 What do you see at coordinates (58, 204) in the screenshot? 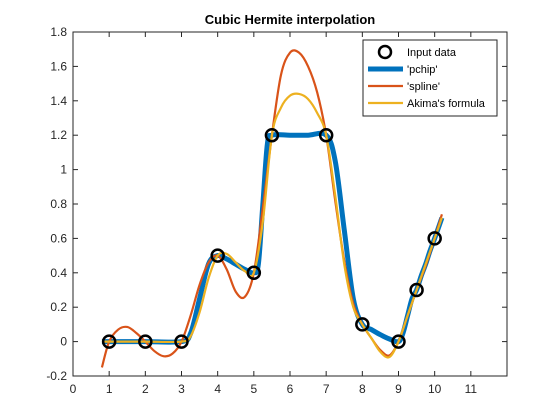
I see `y-tick-label: 0.8` at bounding box center [58, 204].